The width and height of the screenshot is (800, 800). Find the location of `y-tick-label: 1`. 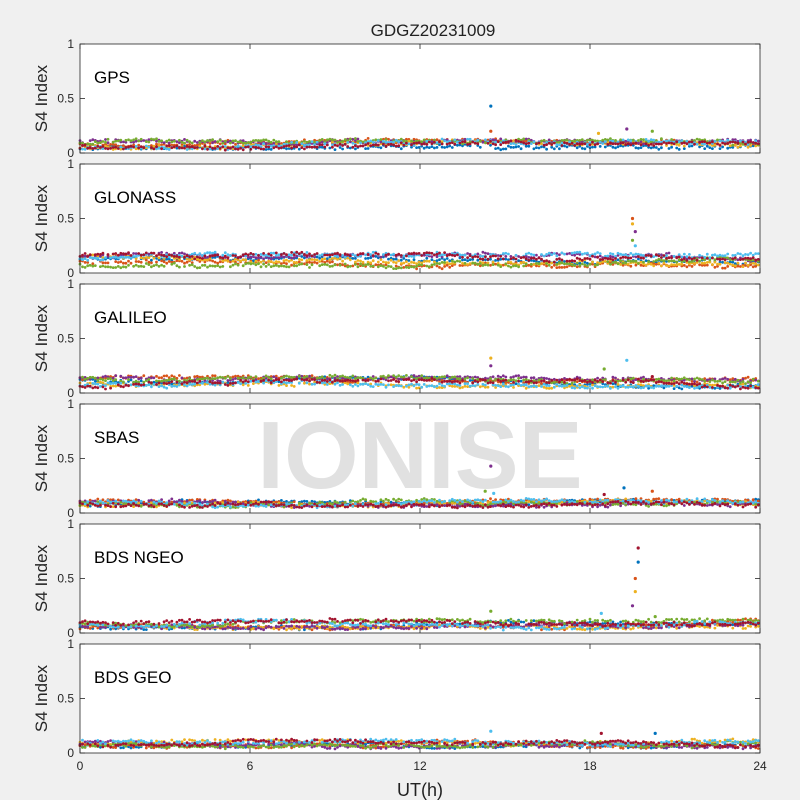

y-tick-label: 1 is located at coordinates (70, 284).